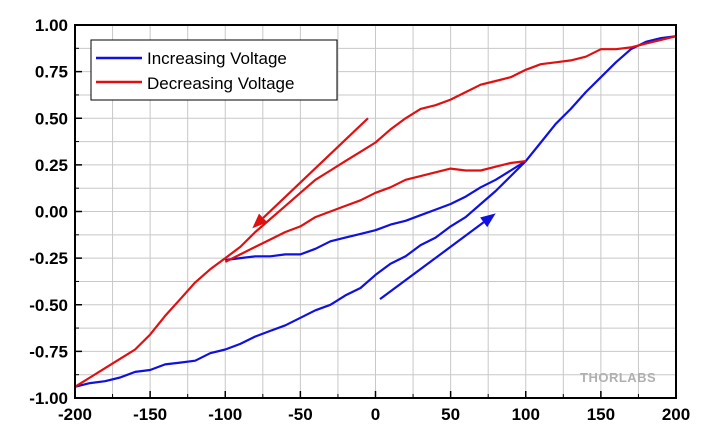 The width and height of the screenshot is (718, 445). What do you see at coordinates (48, 305) in the screenshot?
I see `y-tick-label: -0.50` at bounding box center [48, 305].